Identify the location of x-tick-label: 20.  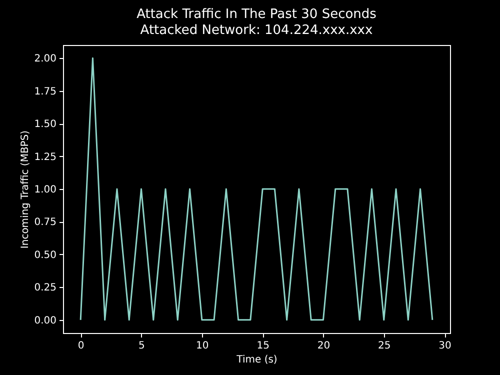
(323, 346).